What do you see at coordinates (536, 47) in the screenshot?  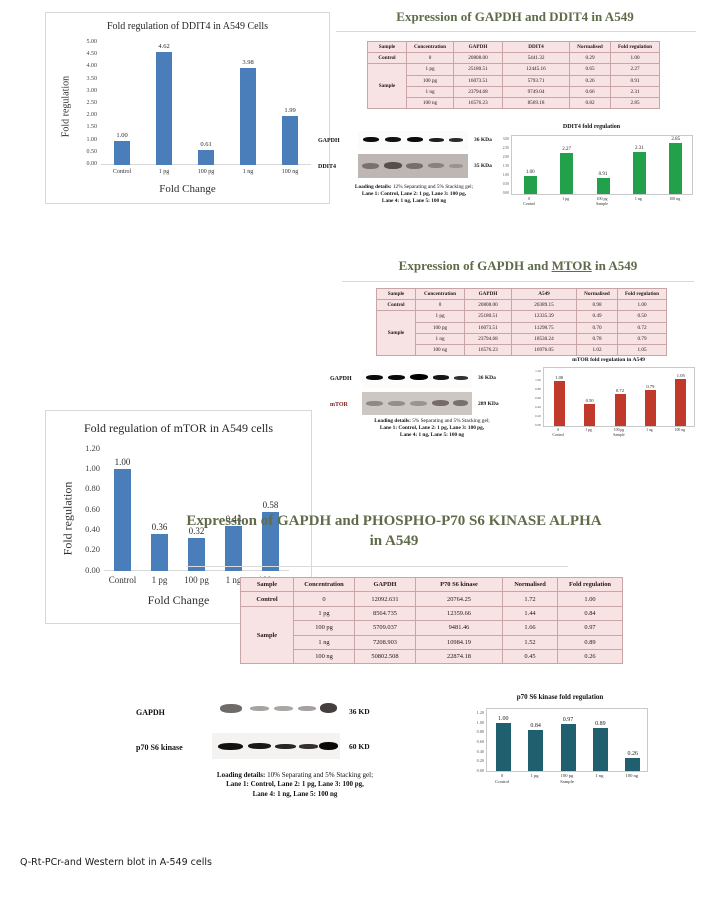 I see `table-header-cell: DDIT4` at bounding box center [536, 47].